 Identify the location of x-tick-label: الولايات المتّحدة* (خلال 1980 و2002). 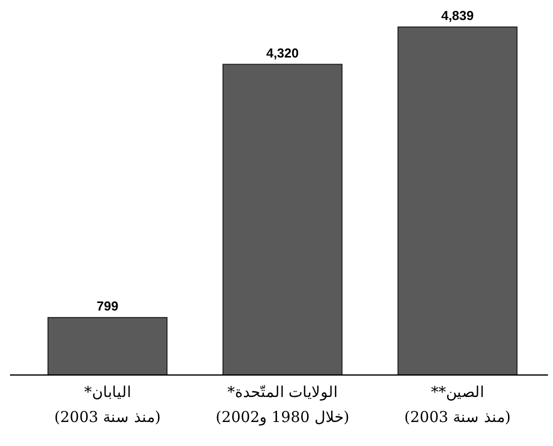
(283, 404).